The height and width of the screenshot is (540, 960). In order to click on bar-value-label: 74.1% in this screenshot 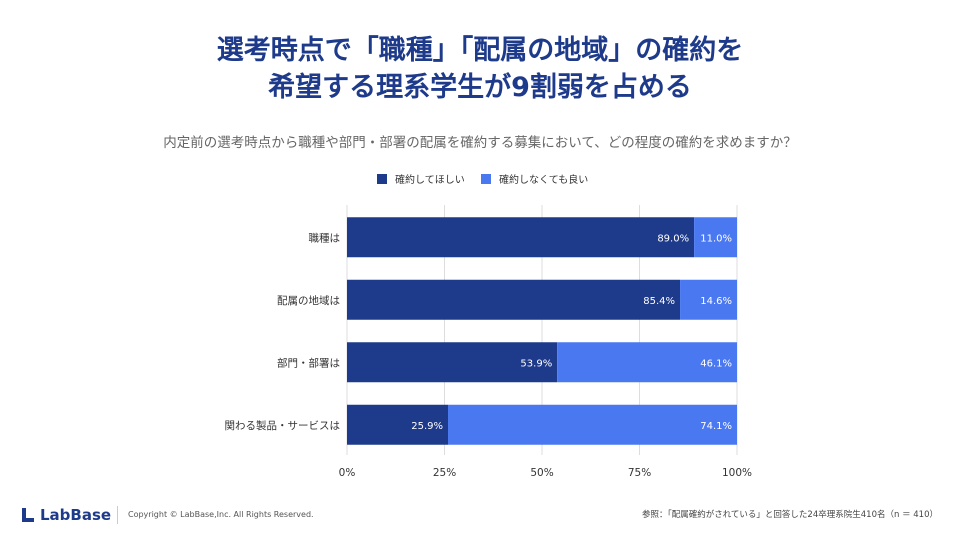, I will do `click(716, 426)`.